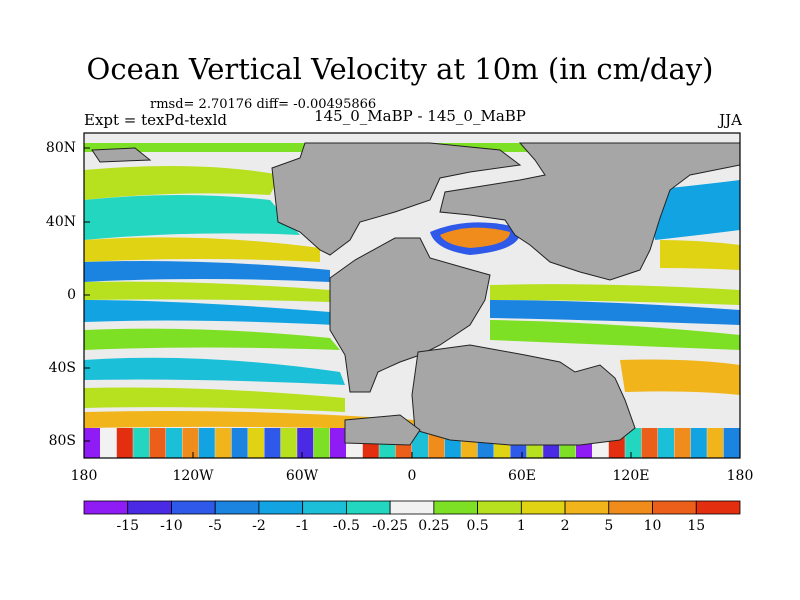  I want to click on lon-tick-label: 60W, so click(302, 476).